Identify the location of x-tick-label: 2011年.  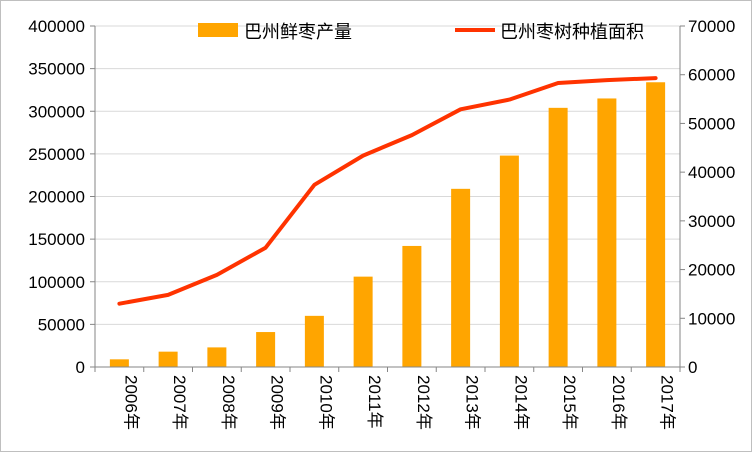
(374, 402).